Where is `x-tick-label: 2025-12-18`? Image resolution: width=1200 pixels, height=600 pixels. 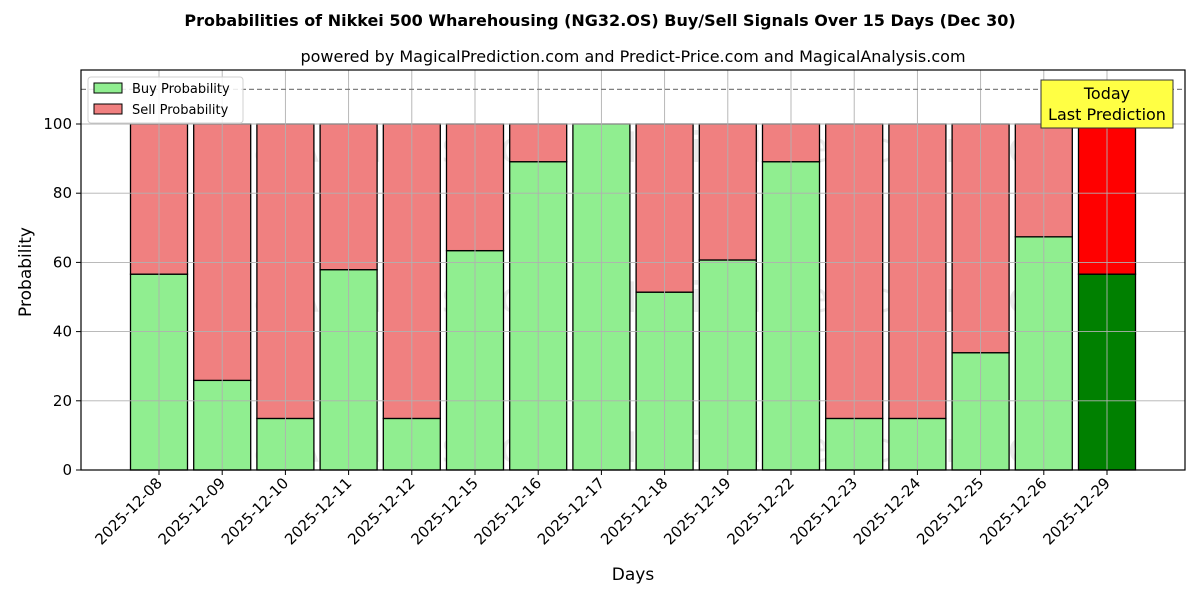
x-tick-label: 2025-12-18 is located at coordinates (634, 511).